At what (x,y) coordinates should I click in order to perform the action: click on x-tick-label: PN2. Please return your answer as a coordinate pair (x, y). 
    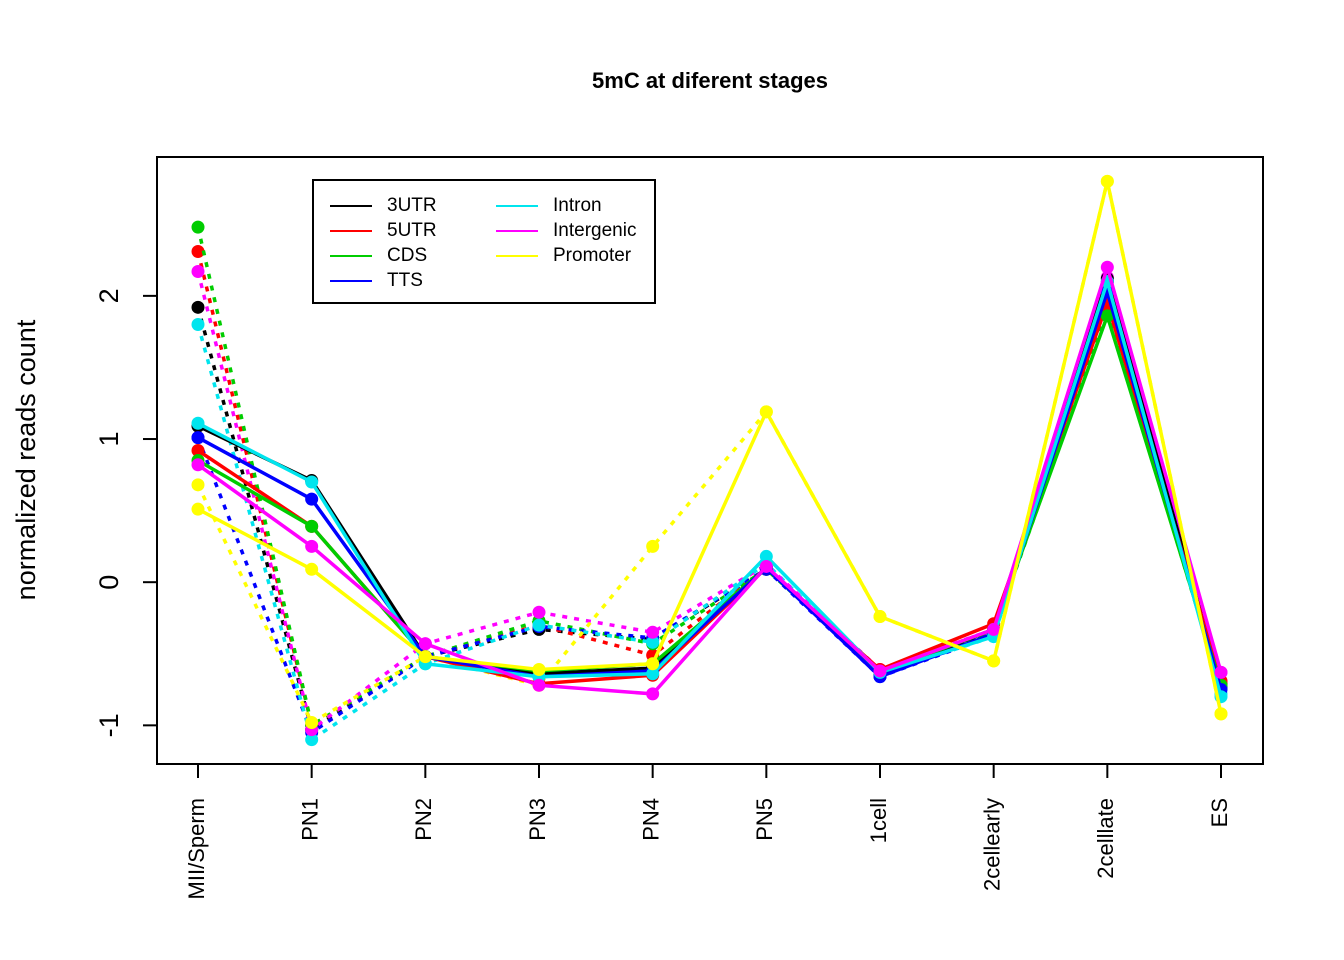
    Looking at the image, I should click on (423, 819).